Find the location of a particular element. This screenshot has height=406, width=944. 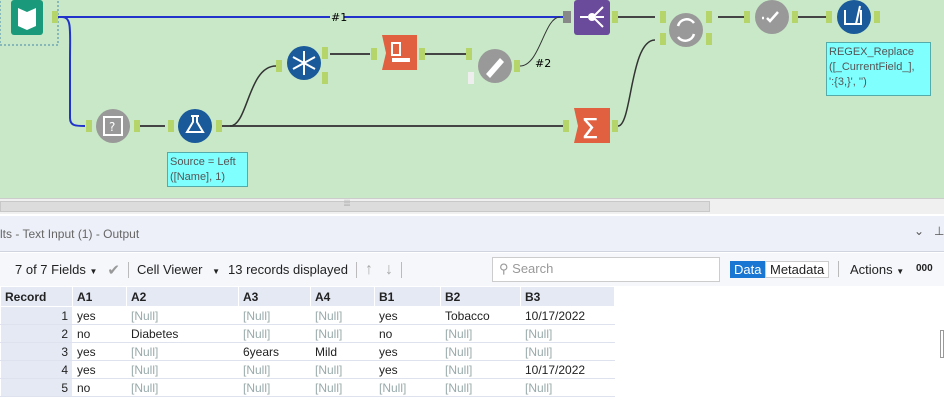

search-icon: ⚲ is located at coordinates (504, 268).